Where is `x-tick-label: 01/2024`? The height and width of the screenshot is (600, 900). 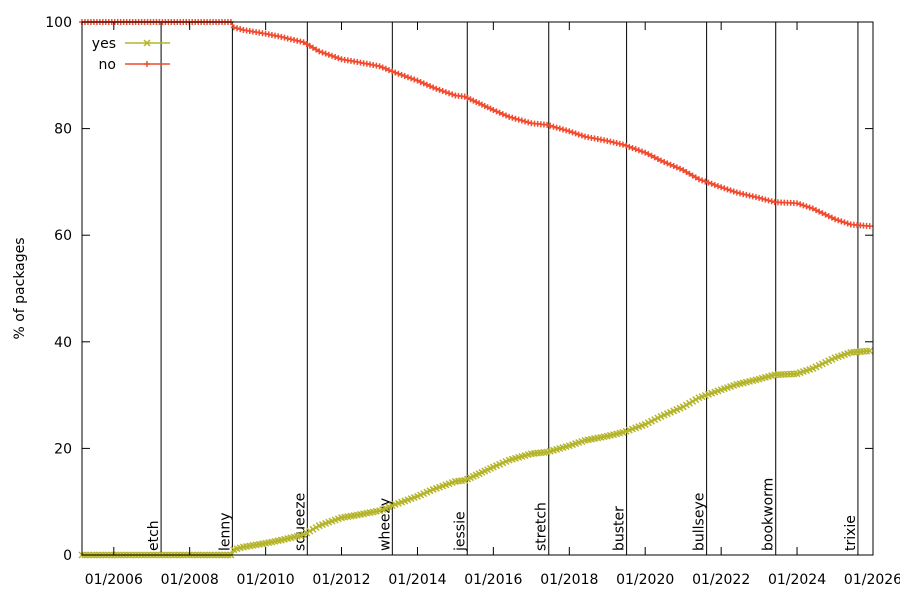 x-tick-label: 01/2024 is located at coordinates (797, 580).